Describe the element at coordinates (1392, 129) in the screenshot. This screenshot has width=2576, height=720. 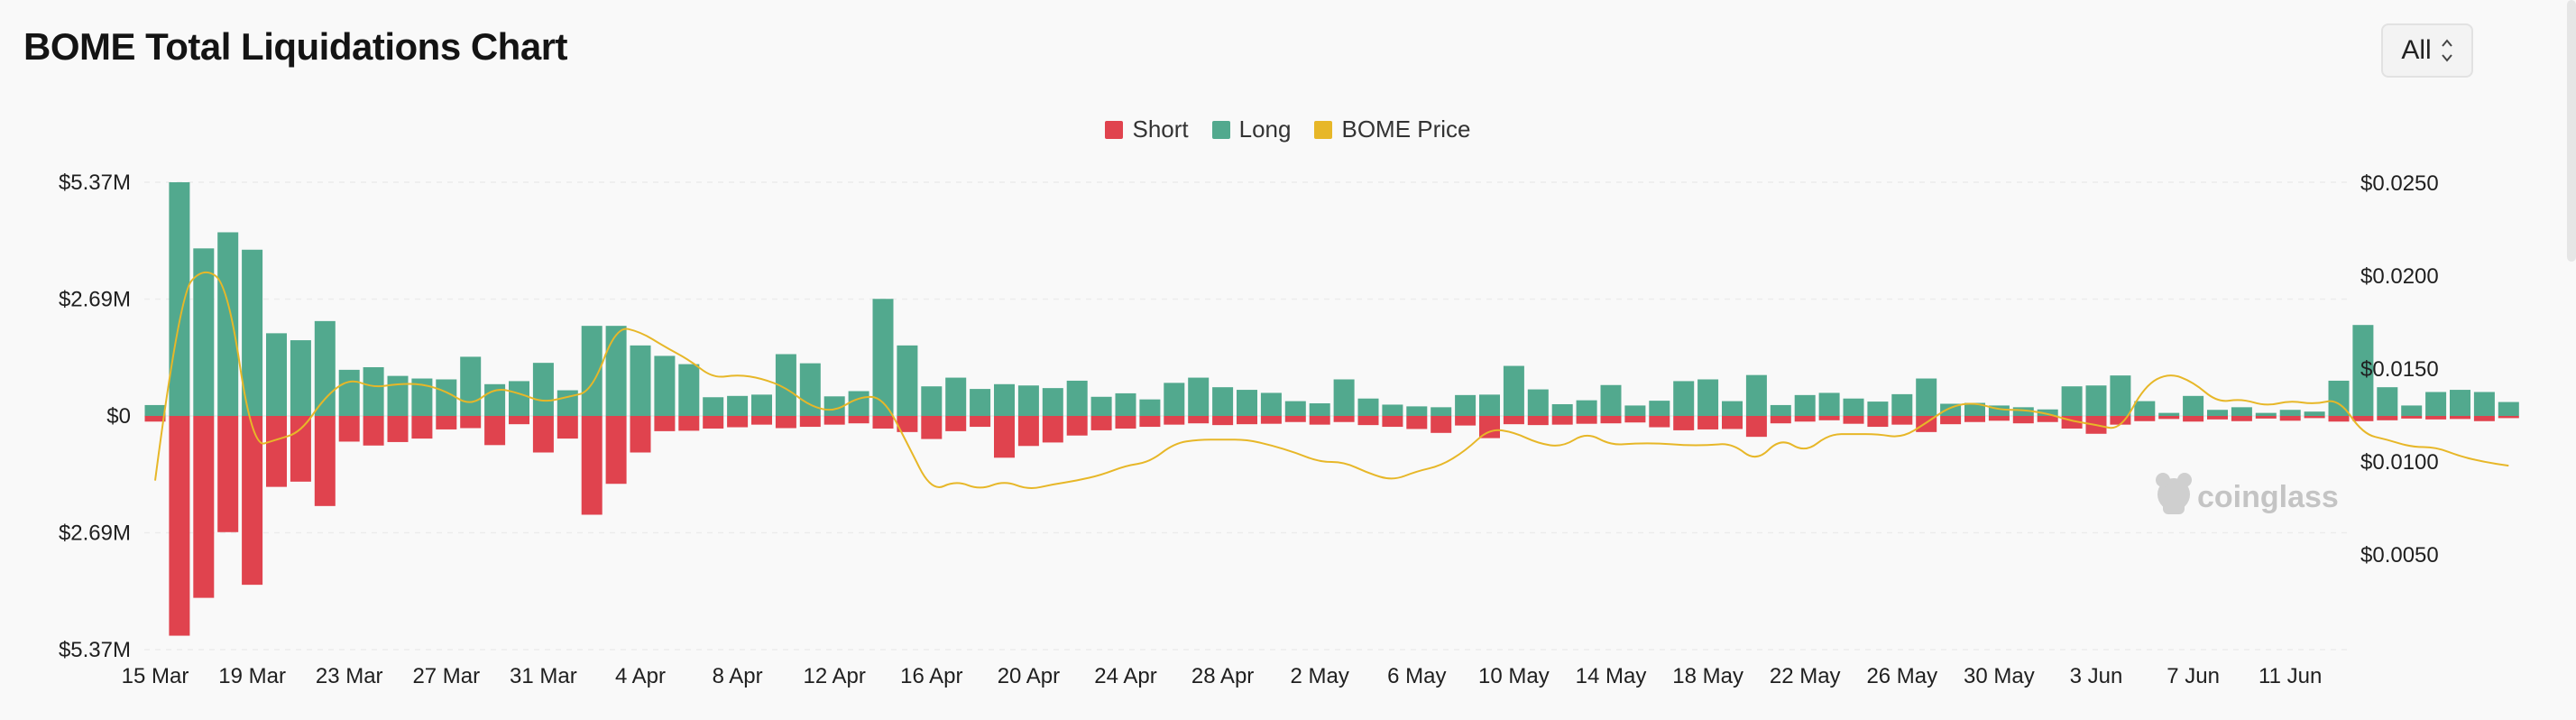
I see `legend-item-price: BOME Price` at that location.